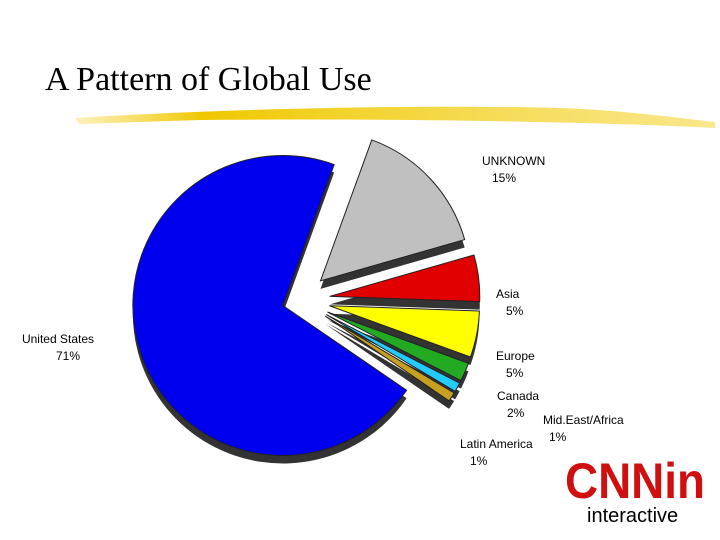 This screenshot has width=720, height=540. What do you see at coordinates (58, 339) in the screenshot?
I see `slice-label: United States` at bounding box center [58, 339].